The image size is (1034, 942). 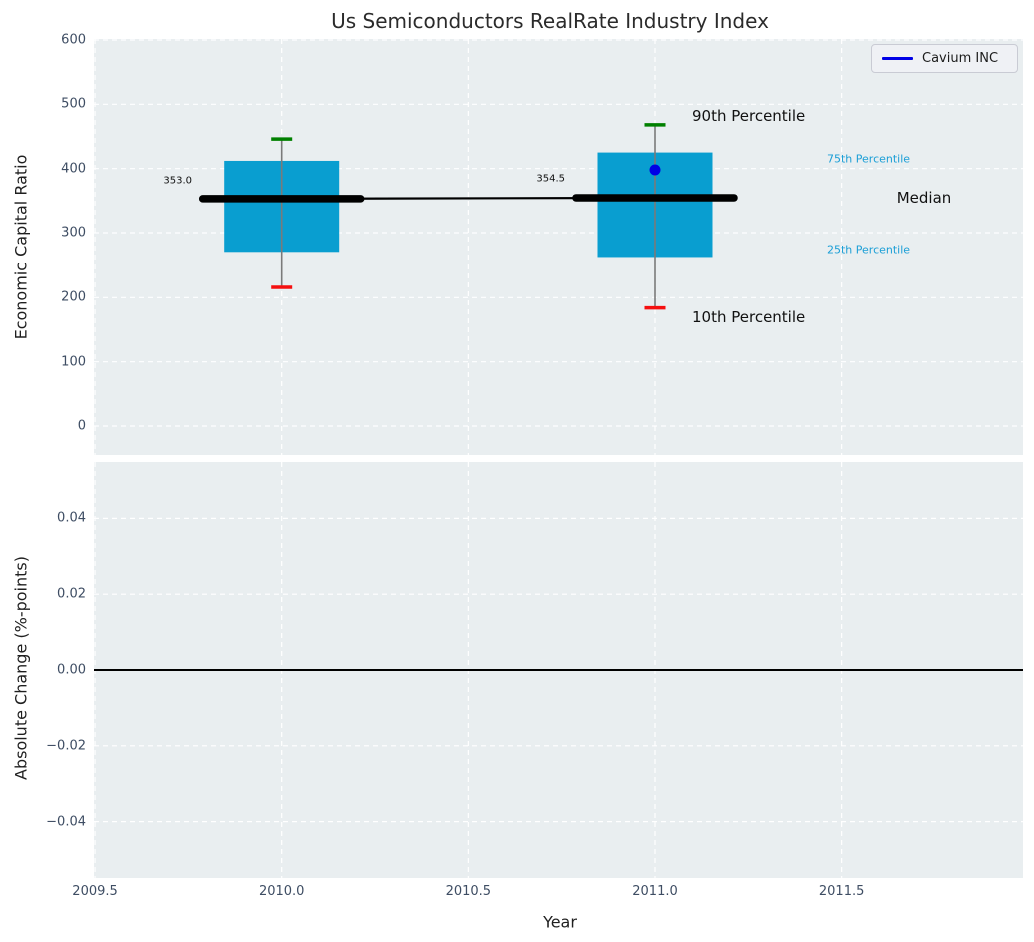 What do you see at coordinates (749, 317) in the screenshot?
I see `annotation-10th-percentile: 10th Percentile` at bounding box center [749, 317].